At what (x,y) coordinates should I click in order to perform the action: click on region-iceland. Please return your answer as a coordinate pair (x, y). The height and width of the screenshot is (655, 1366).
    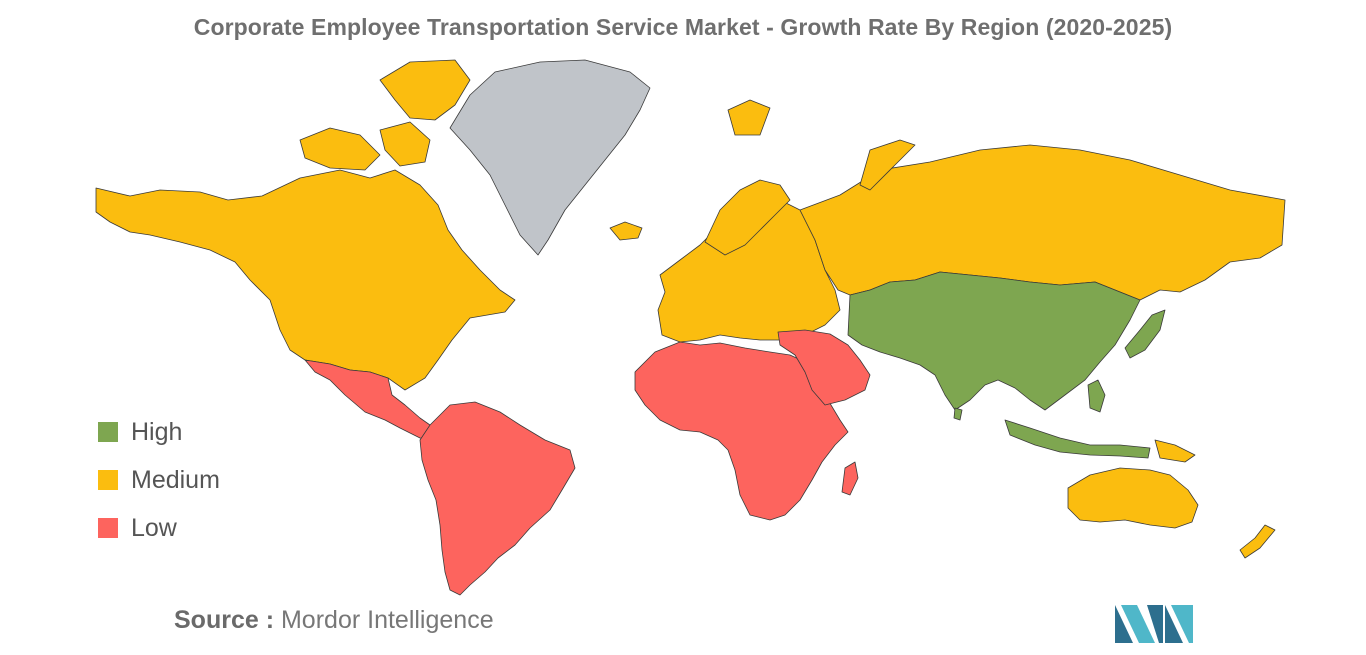
    Looking at the image, I should click on (626, 231).